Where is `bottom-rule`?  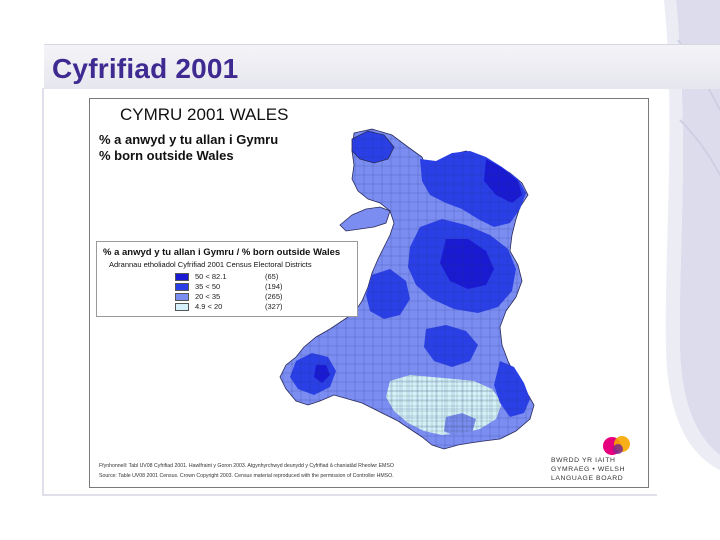
bottom-rule is located at coordinates (349, 495).